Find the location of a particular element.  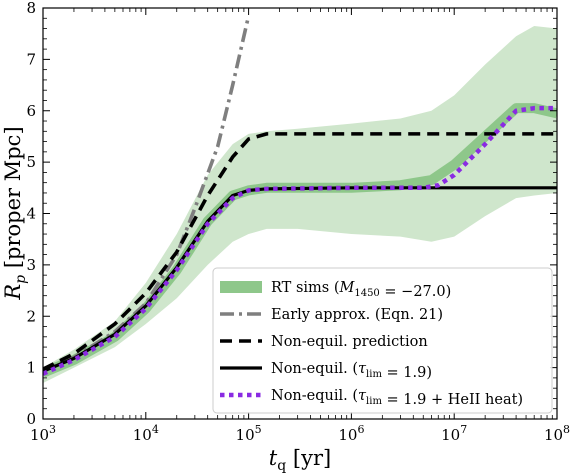

y-tick-label: 3 is located at coordinates (31, 265).